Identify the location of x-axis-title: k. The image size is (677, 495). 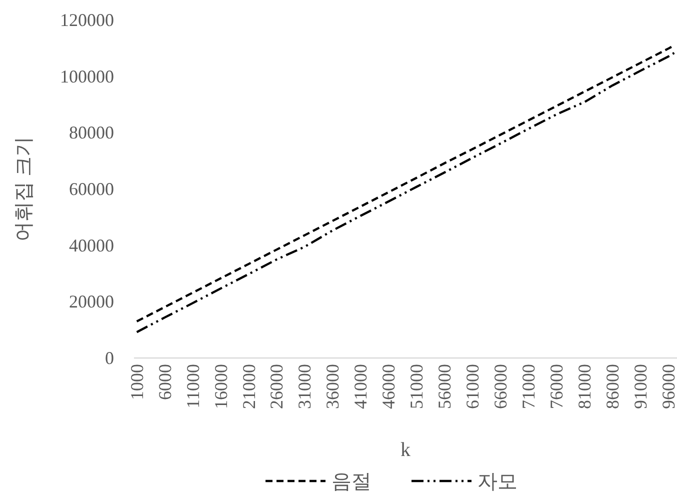
(405, 450).